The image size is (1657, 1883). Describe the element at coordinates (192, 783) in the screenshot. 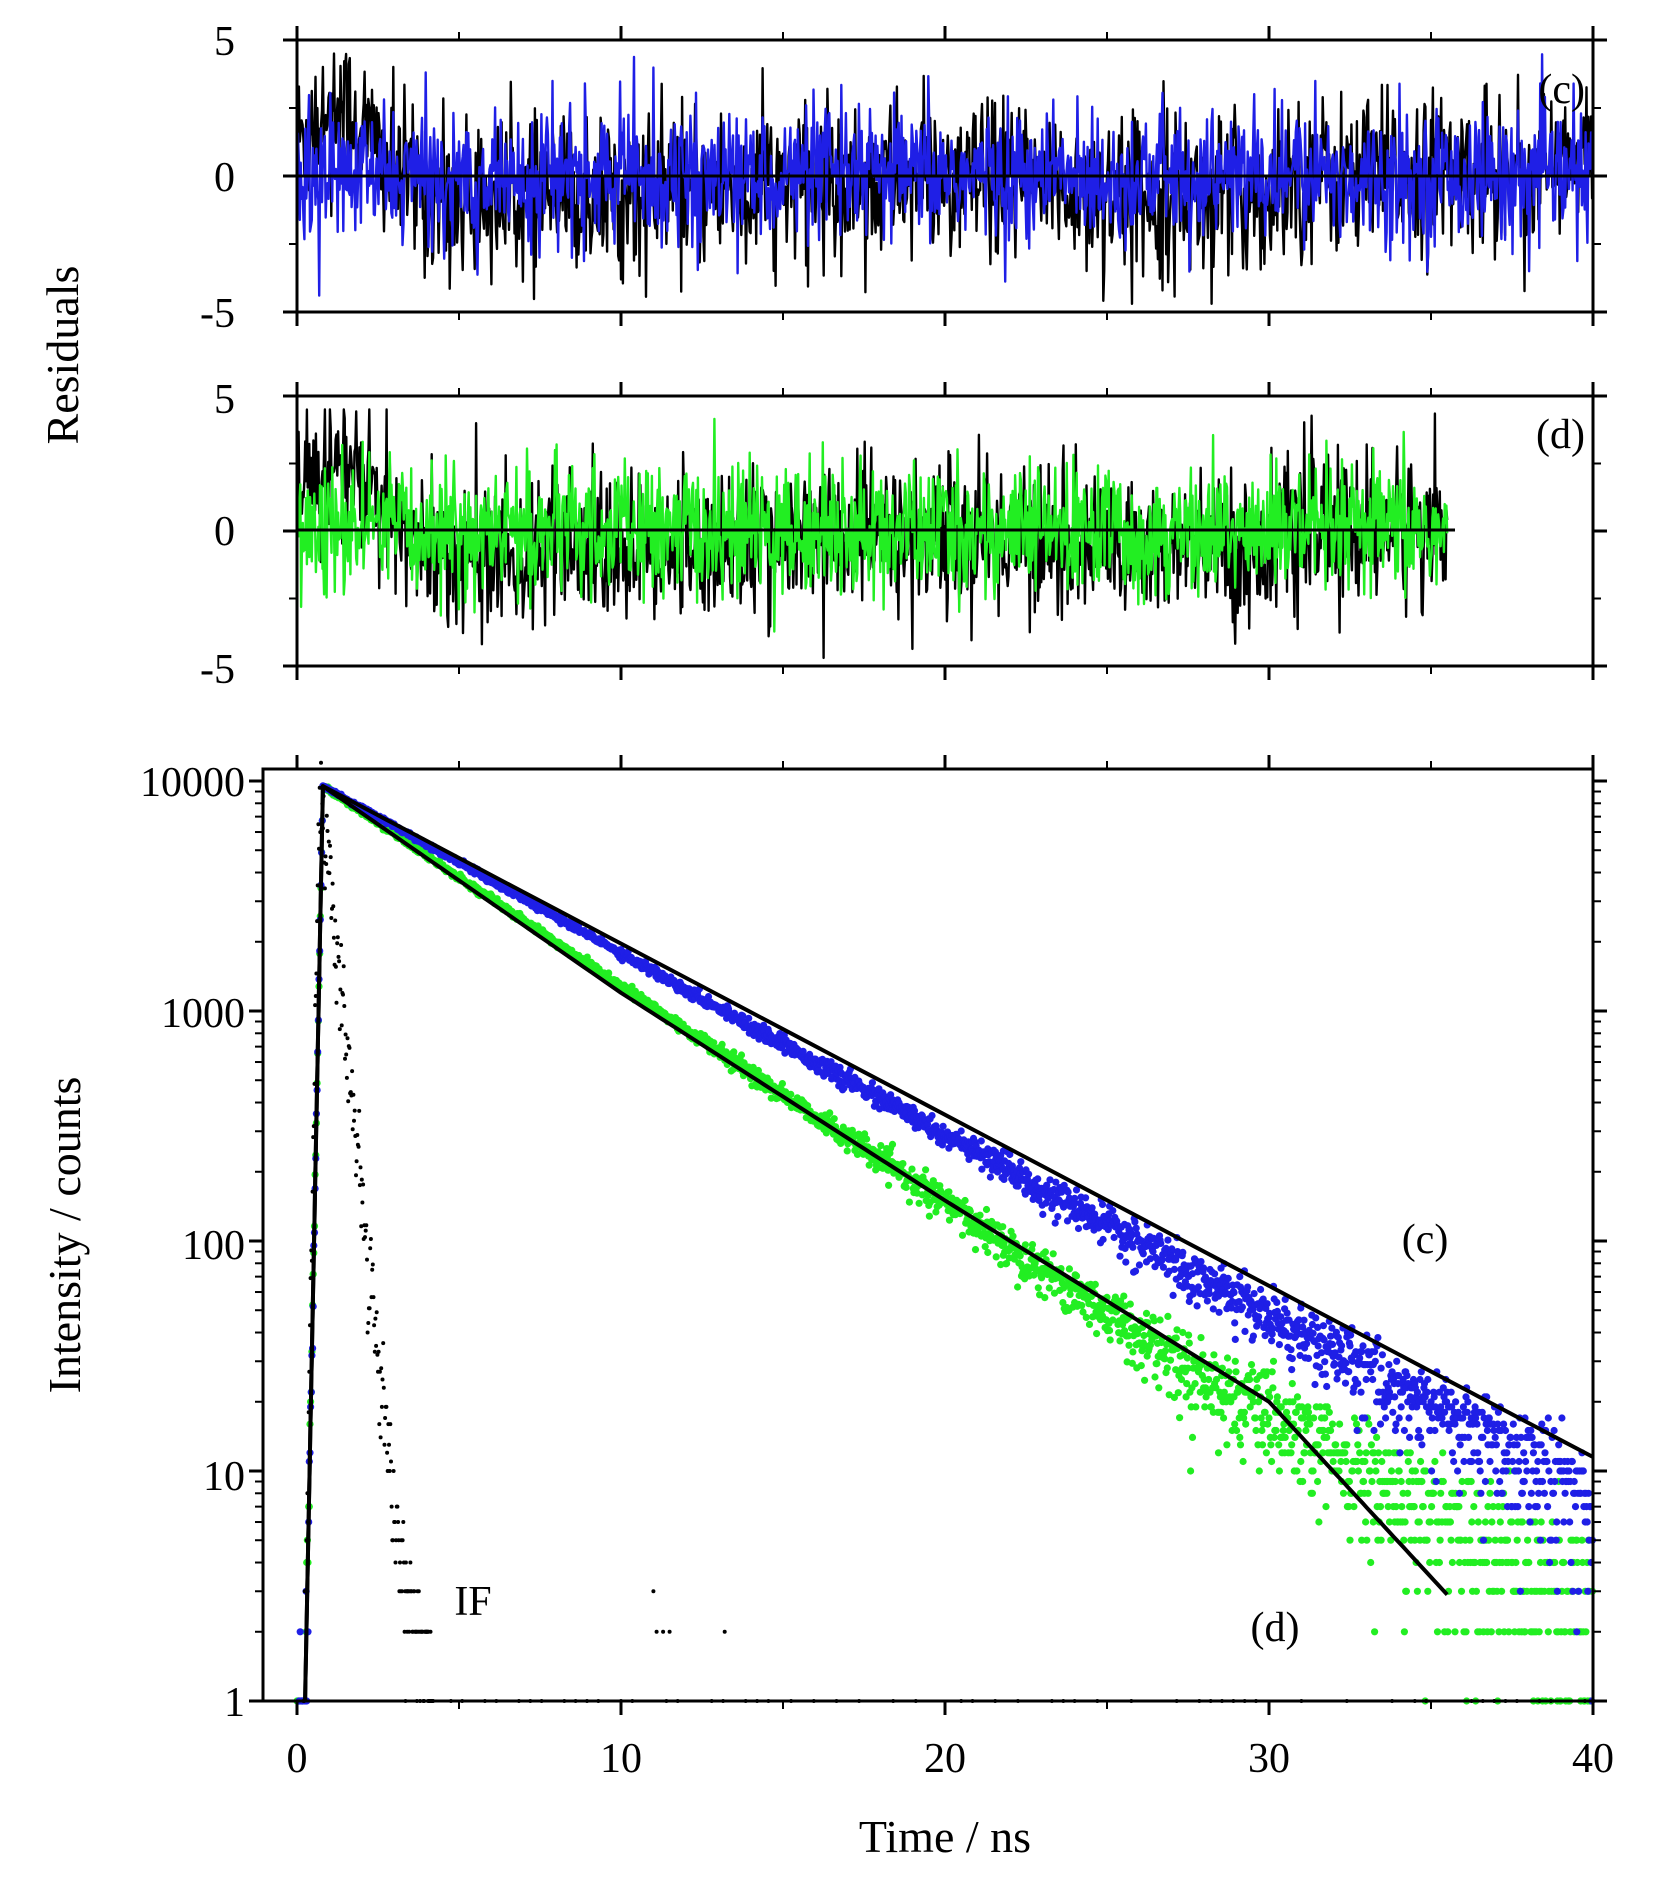

I see `decay-ytick-10000: 10000` at that location.